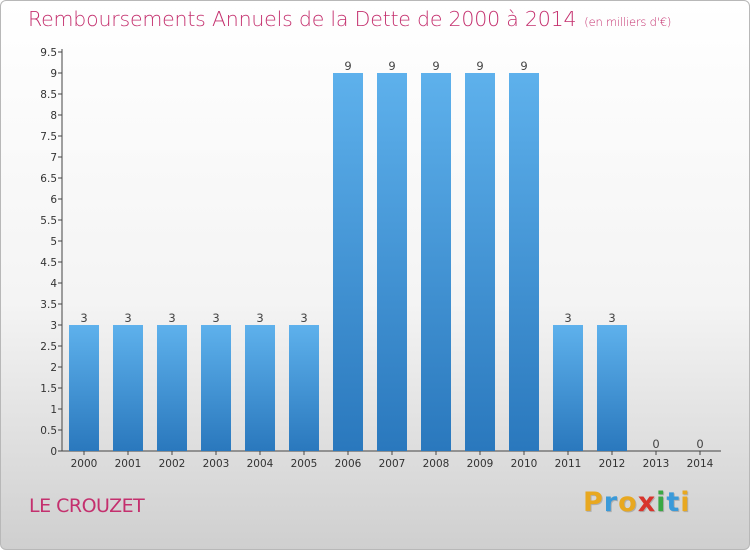 This screenshot has width=750, height=550. Describe the element at coordinates (593, 502) in the screenshot. I see `logo-letter: P` at that location.